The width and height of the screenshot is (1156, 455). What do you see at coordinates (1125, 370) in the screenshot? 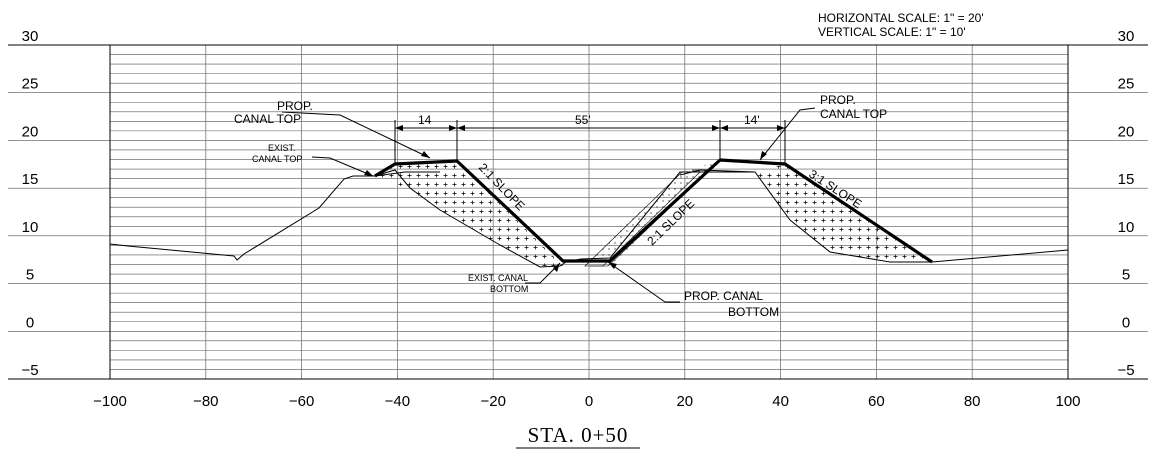
I see `elevation-label-right: −5` at bounding box center [1125, 370].